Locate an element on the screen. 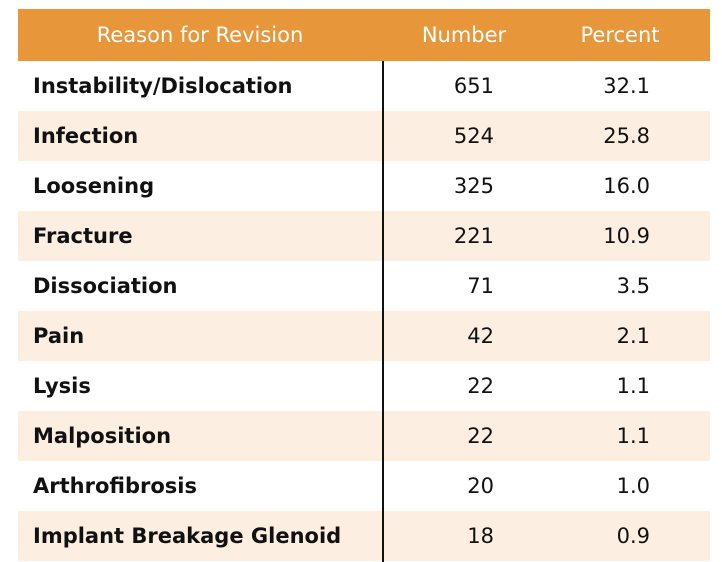  table-header: Reason for Revision Number Percent is located at coordinates (364, 35).